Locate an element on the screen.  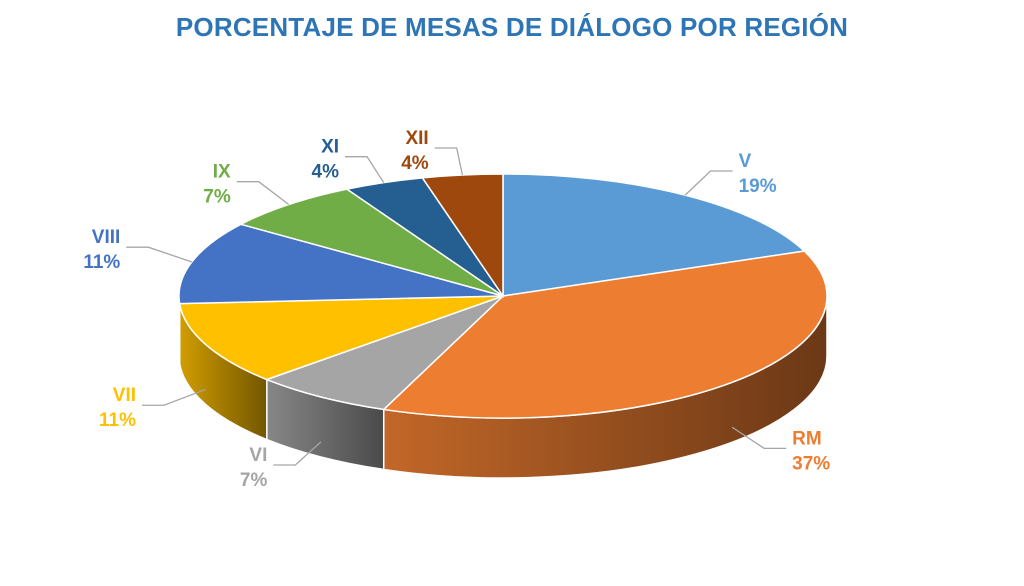
value-label-xi: 4% is located at coordinates (326, 172).